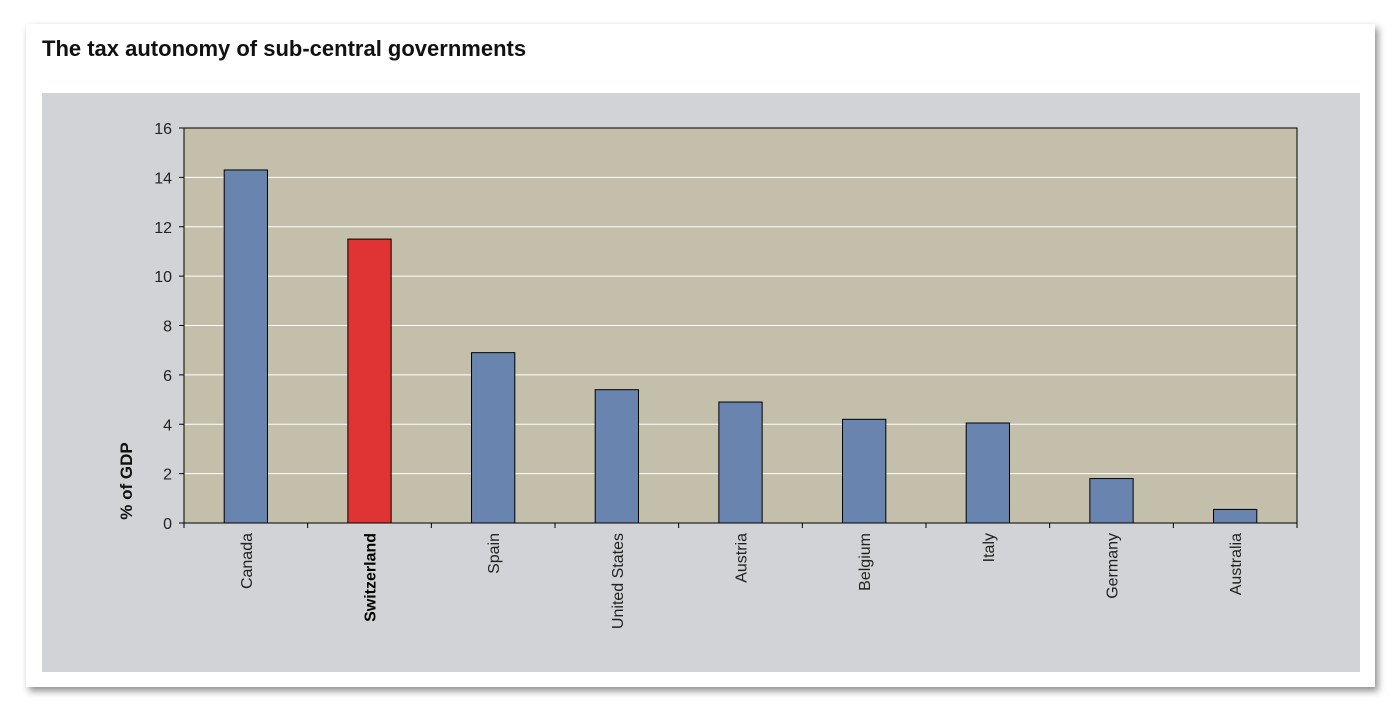  Describe the element at coordinates (1236, 564) in the screenshot. I see `x-tick-label: Australia` at that location.